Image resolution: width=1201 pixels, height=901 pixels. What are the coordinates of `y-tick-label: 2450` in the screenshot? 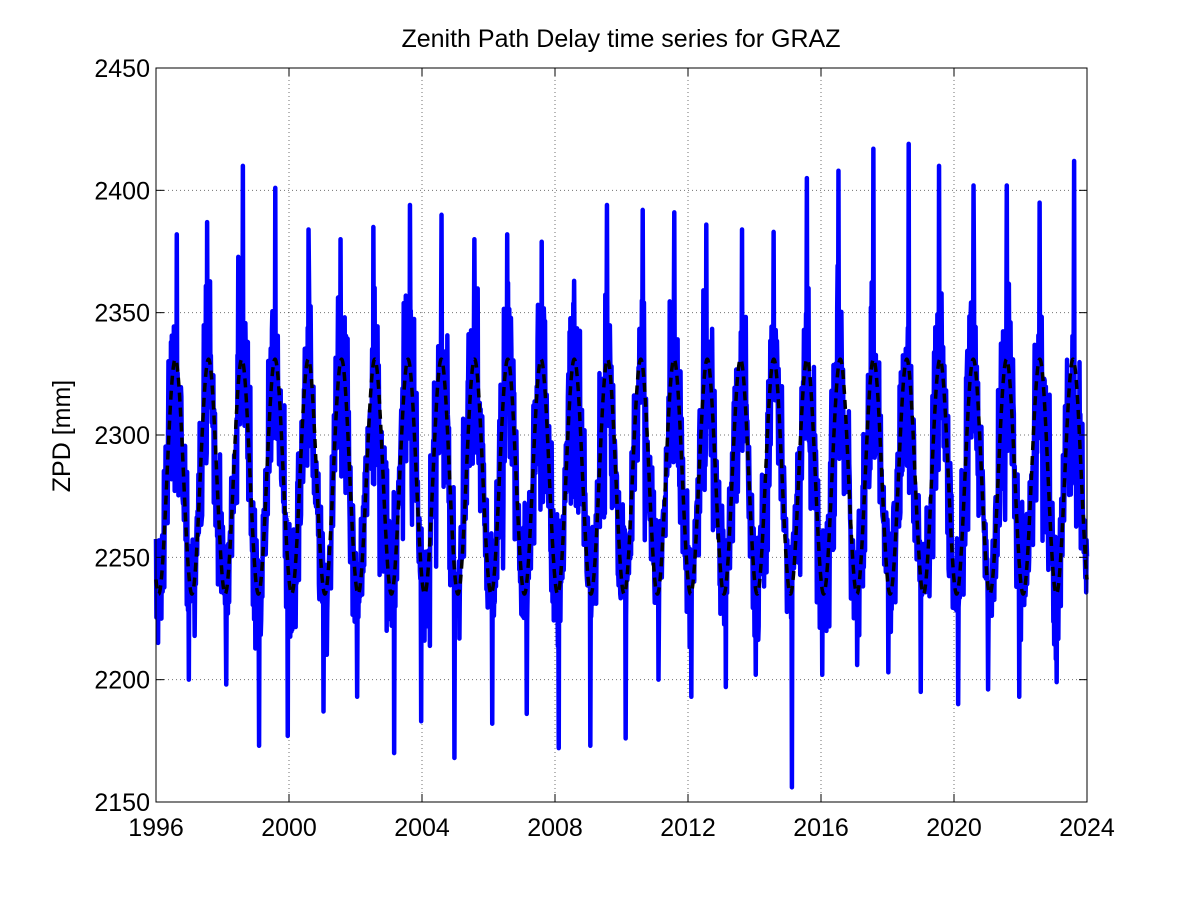 It's located at (122, 69).